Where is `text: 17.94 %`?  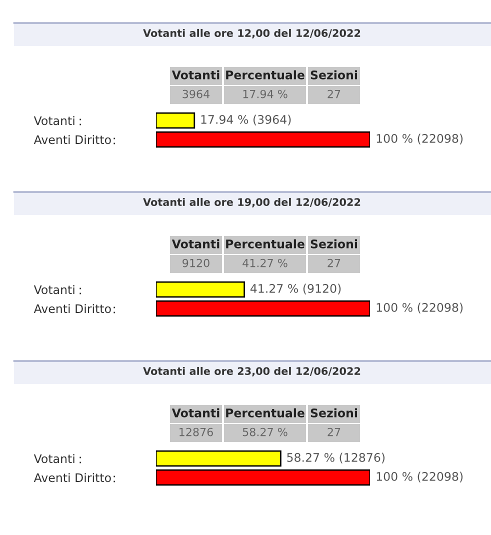 text: 17.94 % is located at coordinates (265, 94).